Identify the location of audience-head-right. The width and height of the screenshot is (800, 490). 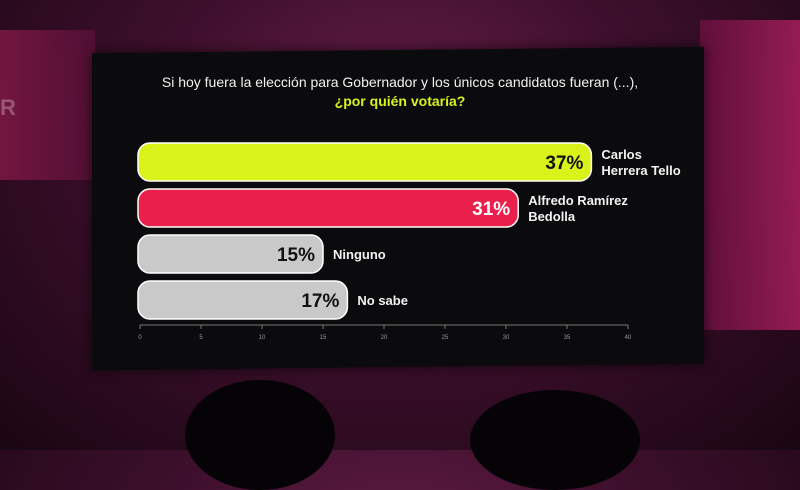
(555, 440).